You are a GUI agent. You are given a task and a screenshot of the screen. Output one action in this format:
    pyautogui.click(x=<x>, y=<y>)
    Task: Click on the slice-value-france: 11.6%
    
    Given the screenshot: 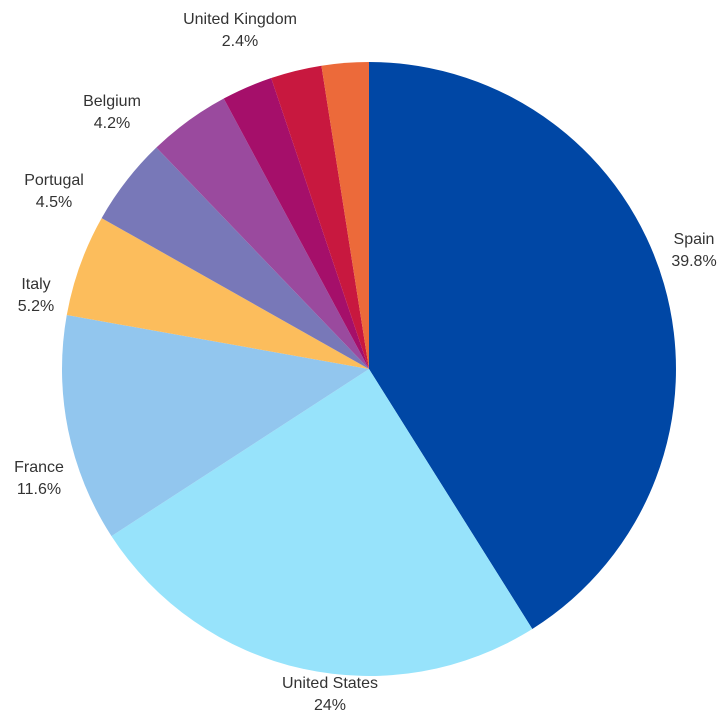 What is the action you would take?
    pyautogui.click(x=39, y=489)
    